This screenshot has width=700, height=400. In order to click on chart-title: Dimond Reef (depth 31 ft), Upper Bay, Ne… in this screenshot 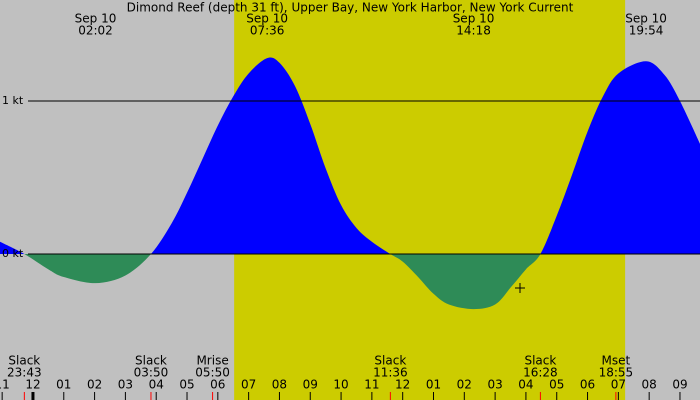, I will do `click(350, 8)`.